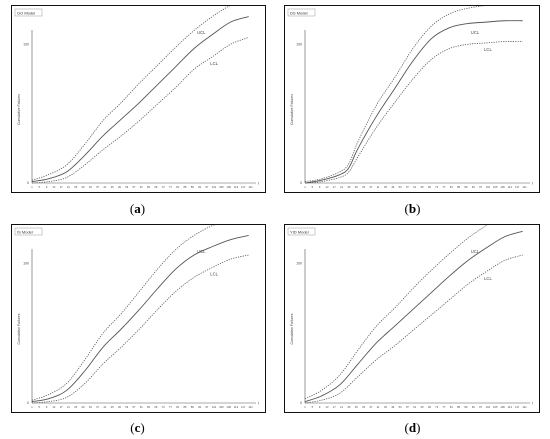 The height and width of the screenshot is (439, 550). I want to click on model-label: YID Model, so click(299, 232).